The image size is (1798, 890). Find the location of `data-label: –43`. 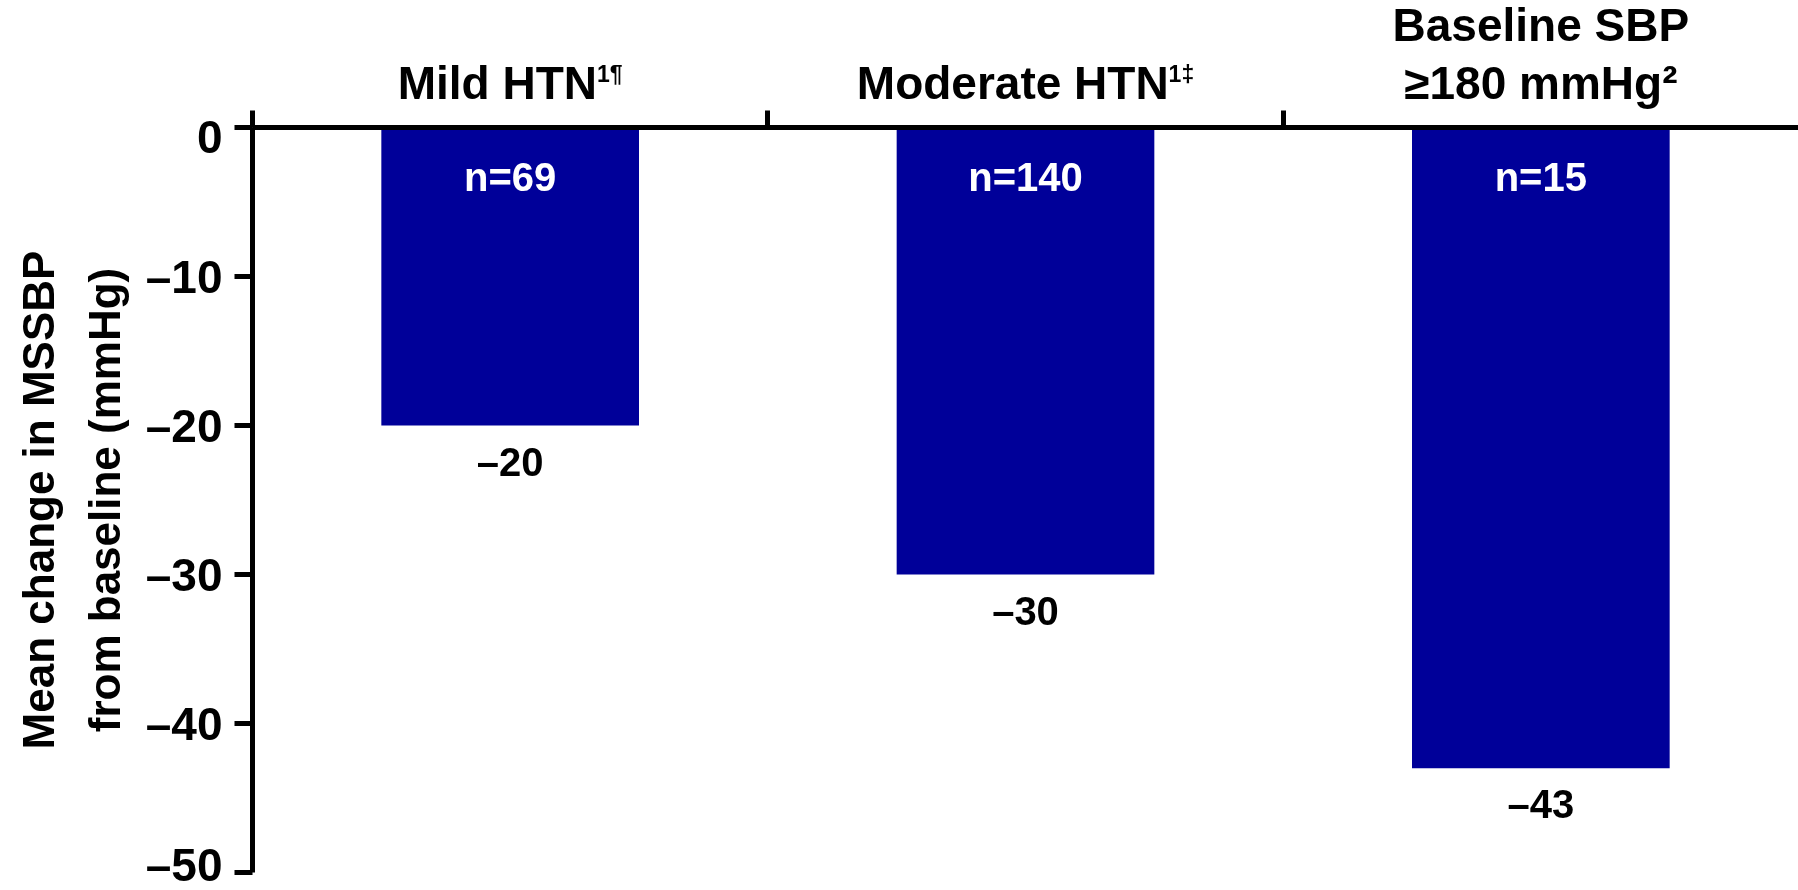

data-label: –43 is located at coordinates (1541, 804).